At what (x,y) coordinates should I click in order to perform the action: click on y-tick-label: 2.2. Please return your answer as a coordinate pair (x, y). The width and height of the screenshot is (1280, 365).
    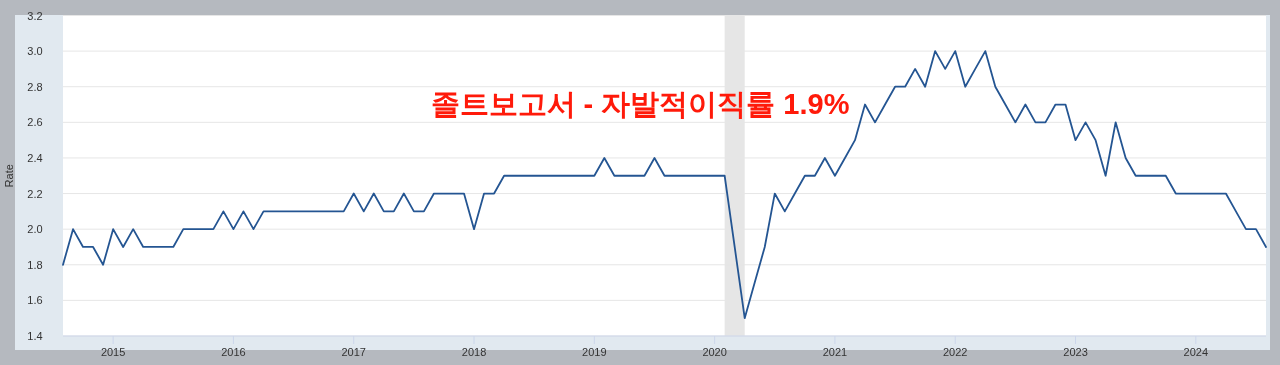
    Looking at the image, I should click on (35, 193).